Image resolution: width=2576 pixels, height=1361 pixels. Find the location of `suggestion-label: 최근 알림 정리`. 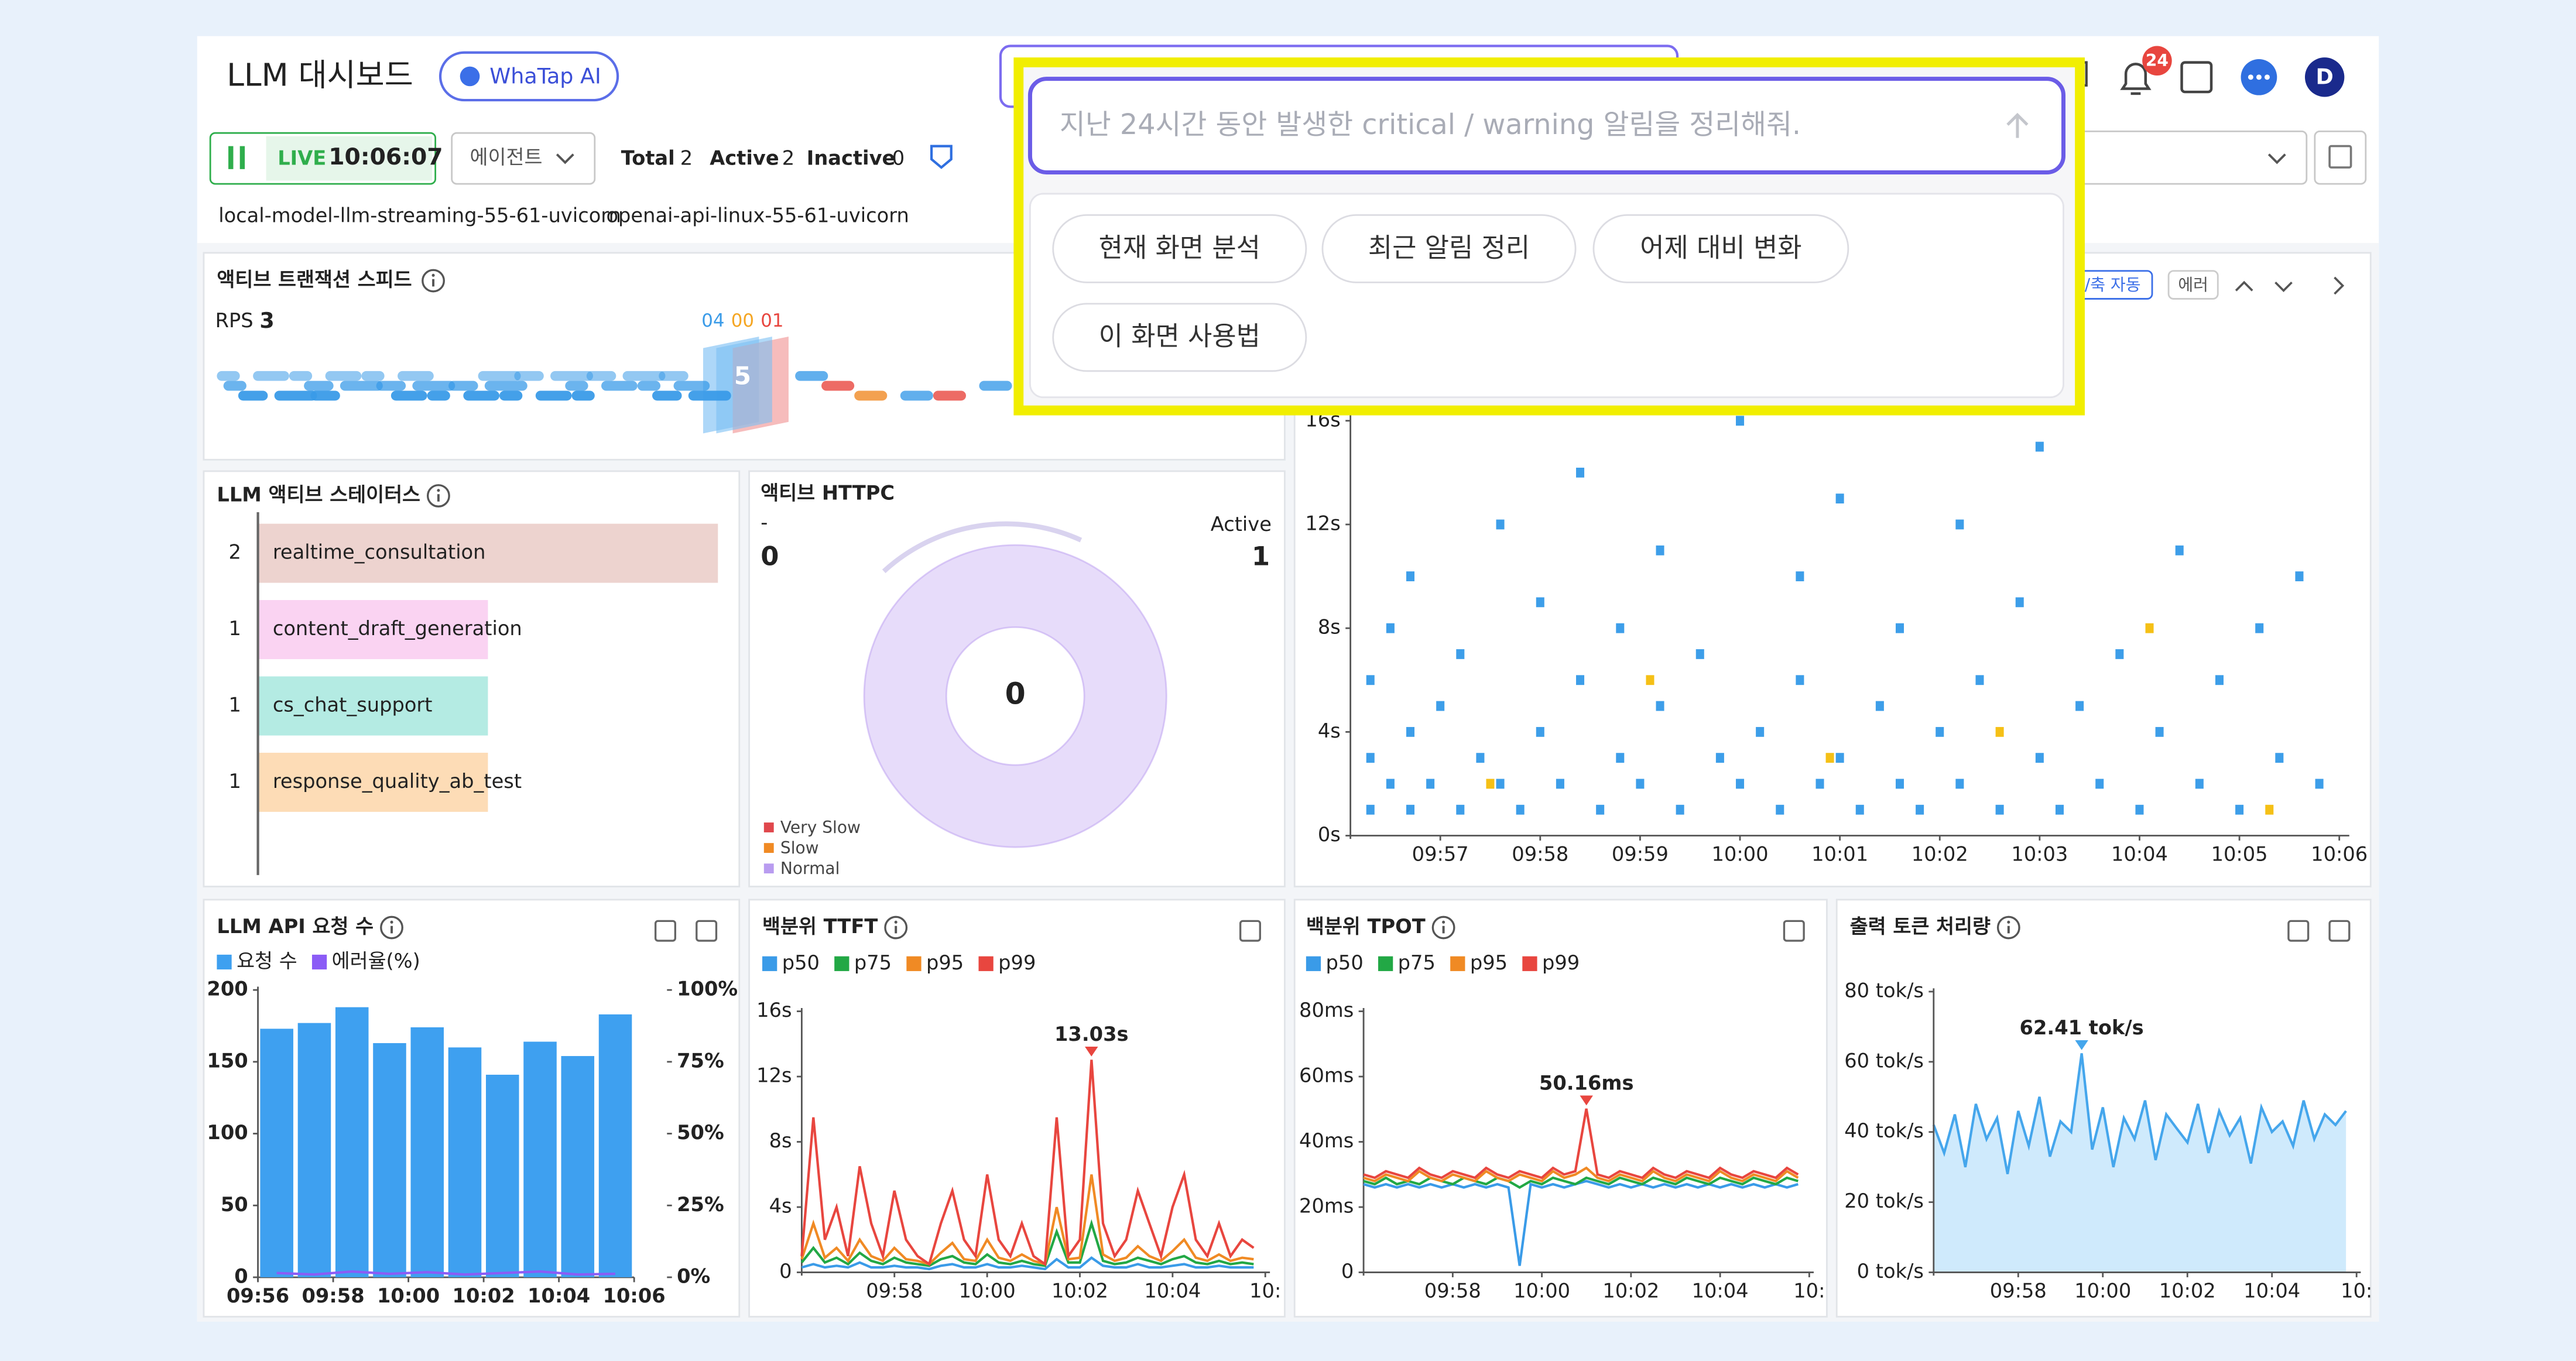

suggestion-label: 최근 알림 정리 is located at coordinates (1449, 247).